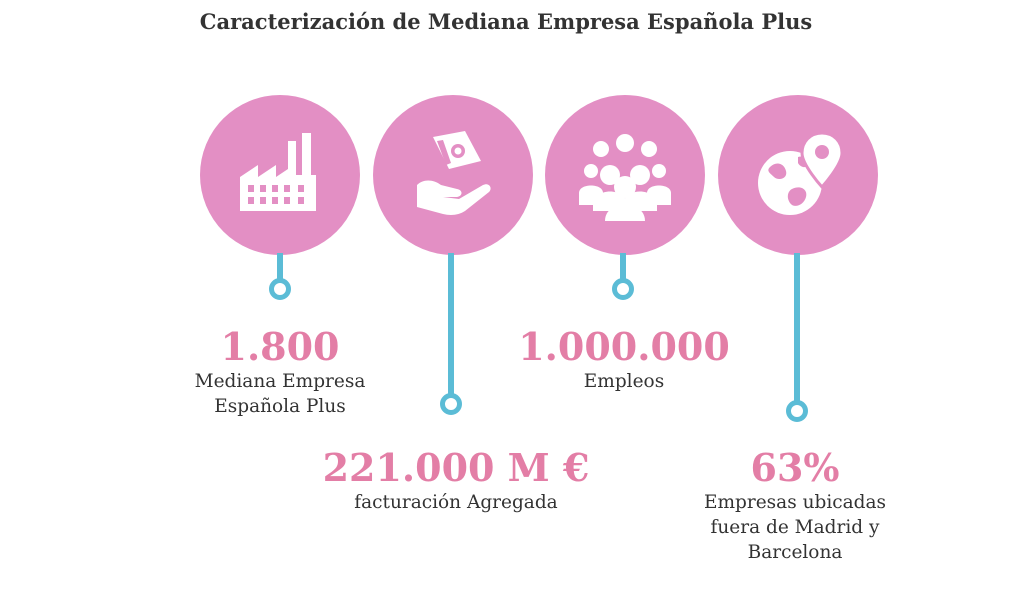  What do you see at coordinates (280, 346) in the screenshot?
I see `stat-value: 1.800` at bounding box center [280, 346].